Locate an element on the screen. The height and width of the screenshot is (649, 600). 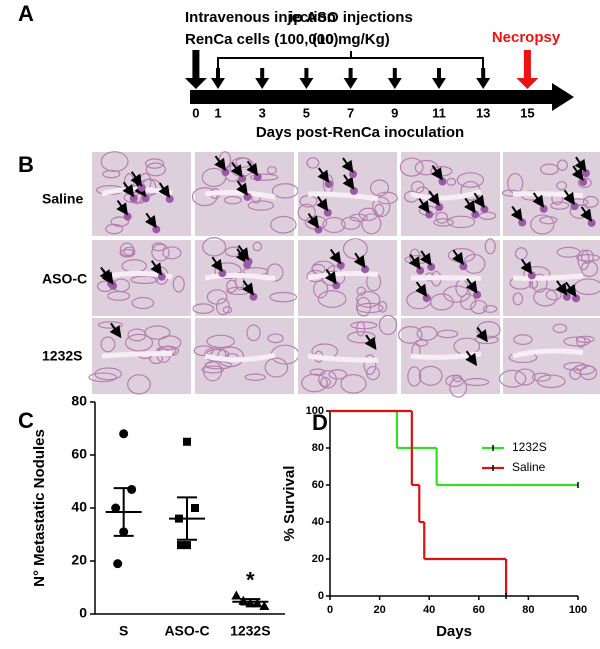
day-label: 1 is located at coordinates (217, 112).